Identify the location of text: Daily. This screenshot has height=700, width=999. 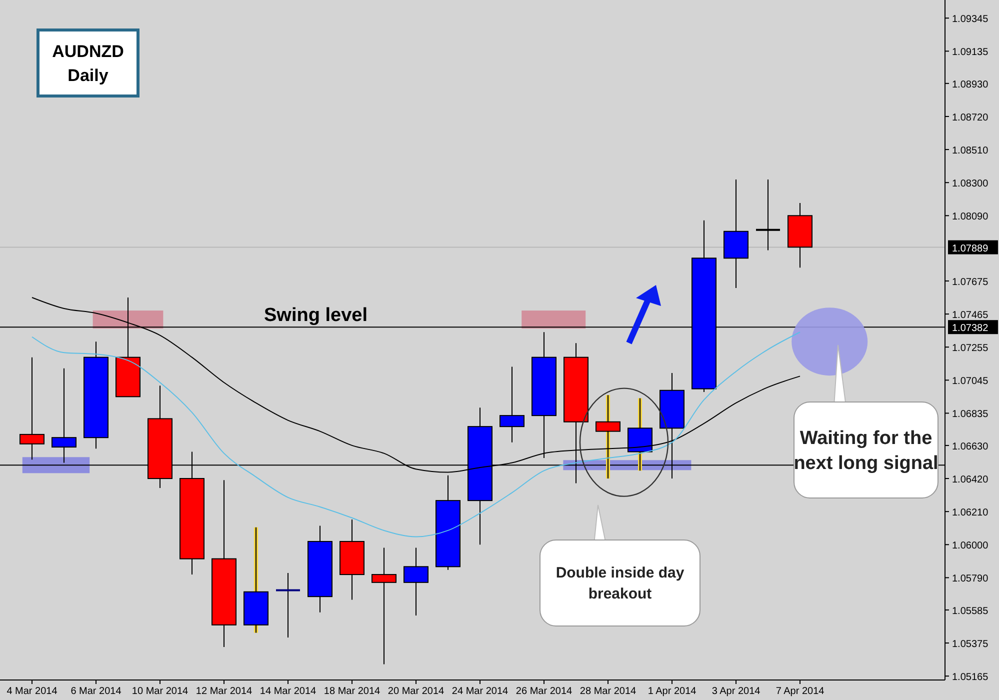
(88, 75).